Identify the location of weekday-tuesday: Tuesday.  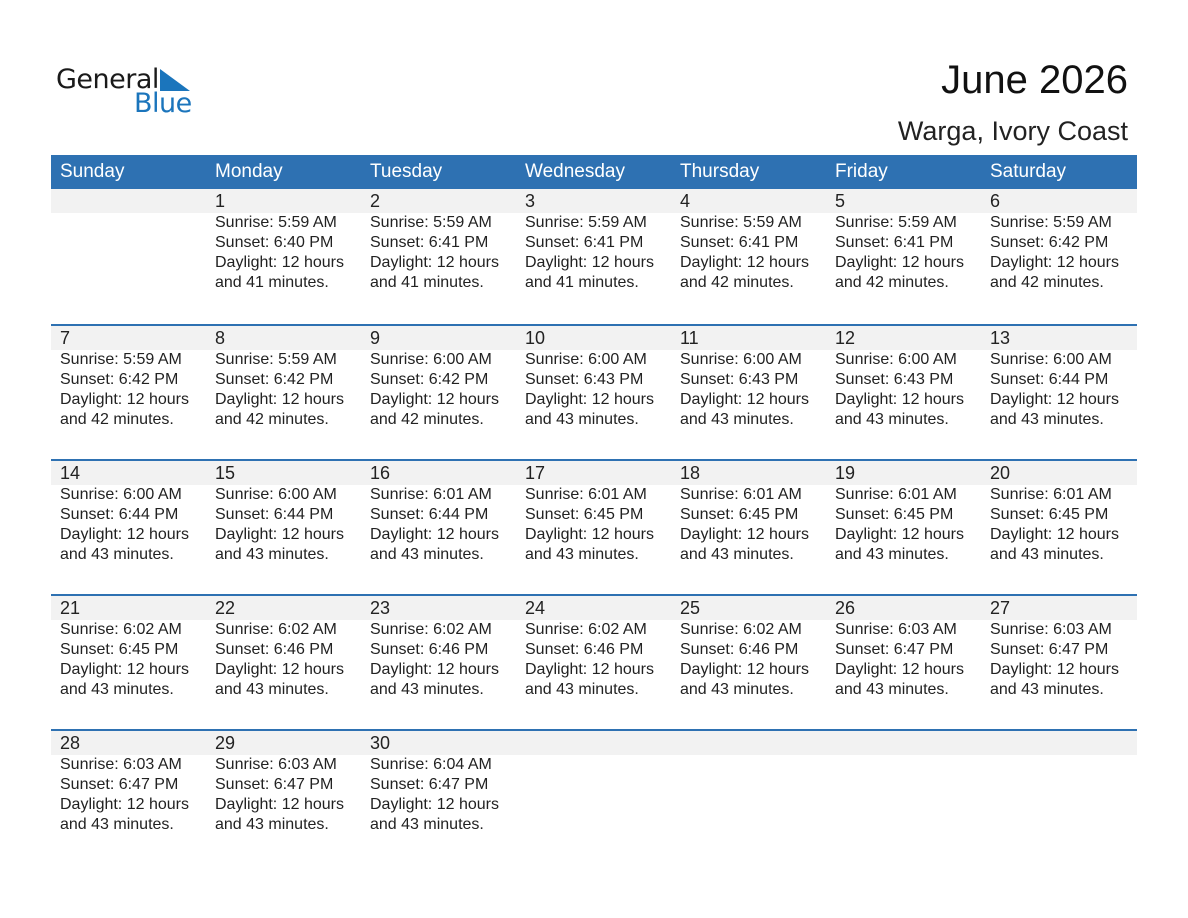
(406, 171).